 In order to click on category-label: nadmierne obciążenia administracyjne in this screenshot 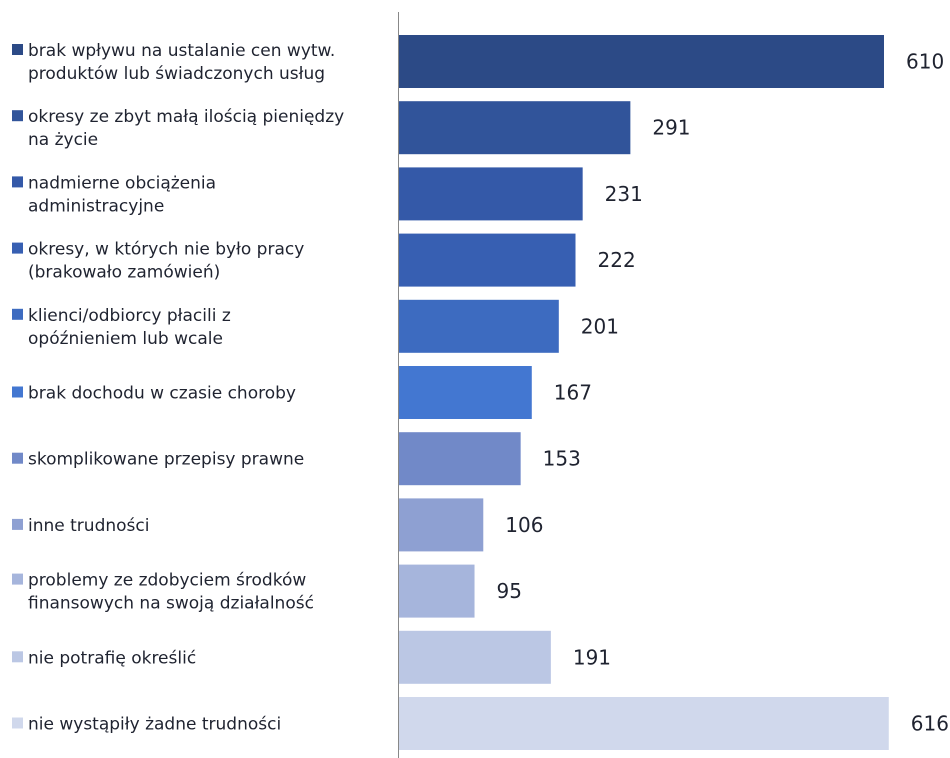, I will do `click(122, 194)`.